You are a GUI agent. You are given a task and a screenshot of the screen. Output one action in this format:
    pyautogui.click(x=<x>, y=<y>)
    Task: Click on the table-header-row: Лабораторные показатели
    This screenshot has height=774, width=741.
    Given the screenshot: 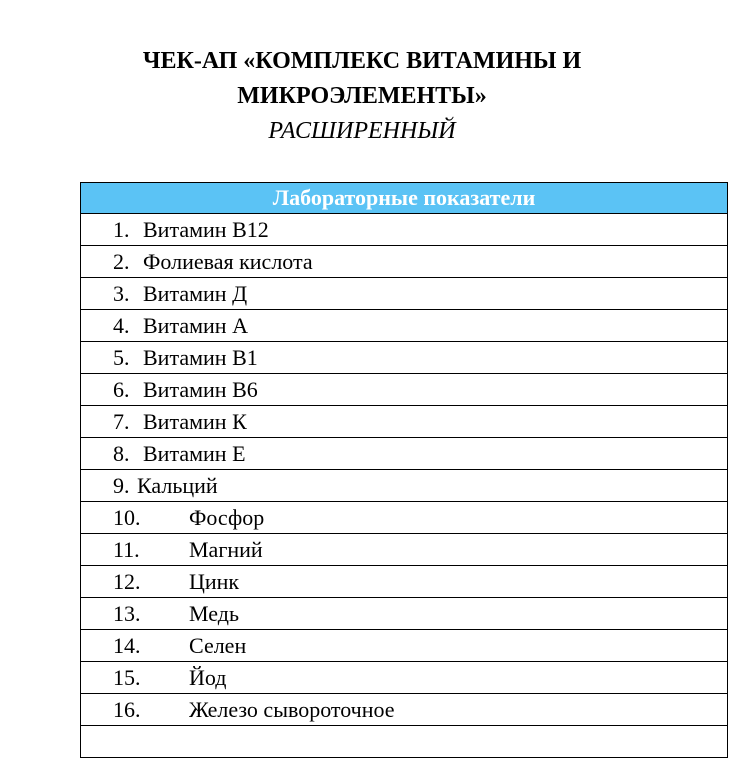 What is the action you would take?
    pyautogui.click(x=404, y=198)
    